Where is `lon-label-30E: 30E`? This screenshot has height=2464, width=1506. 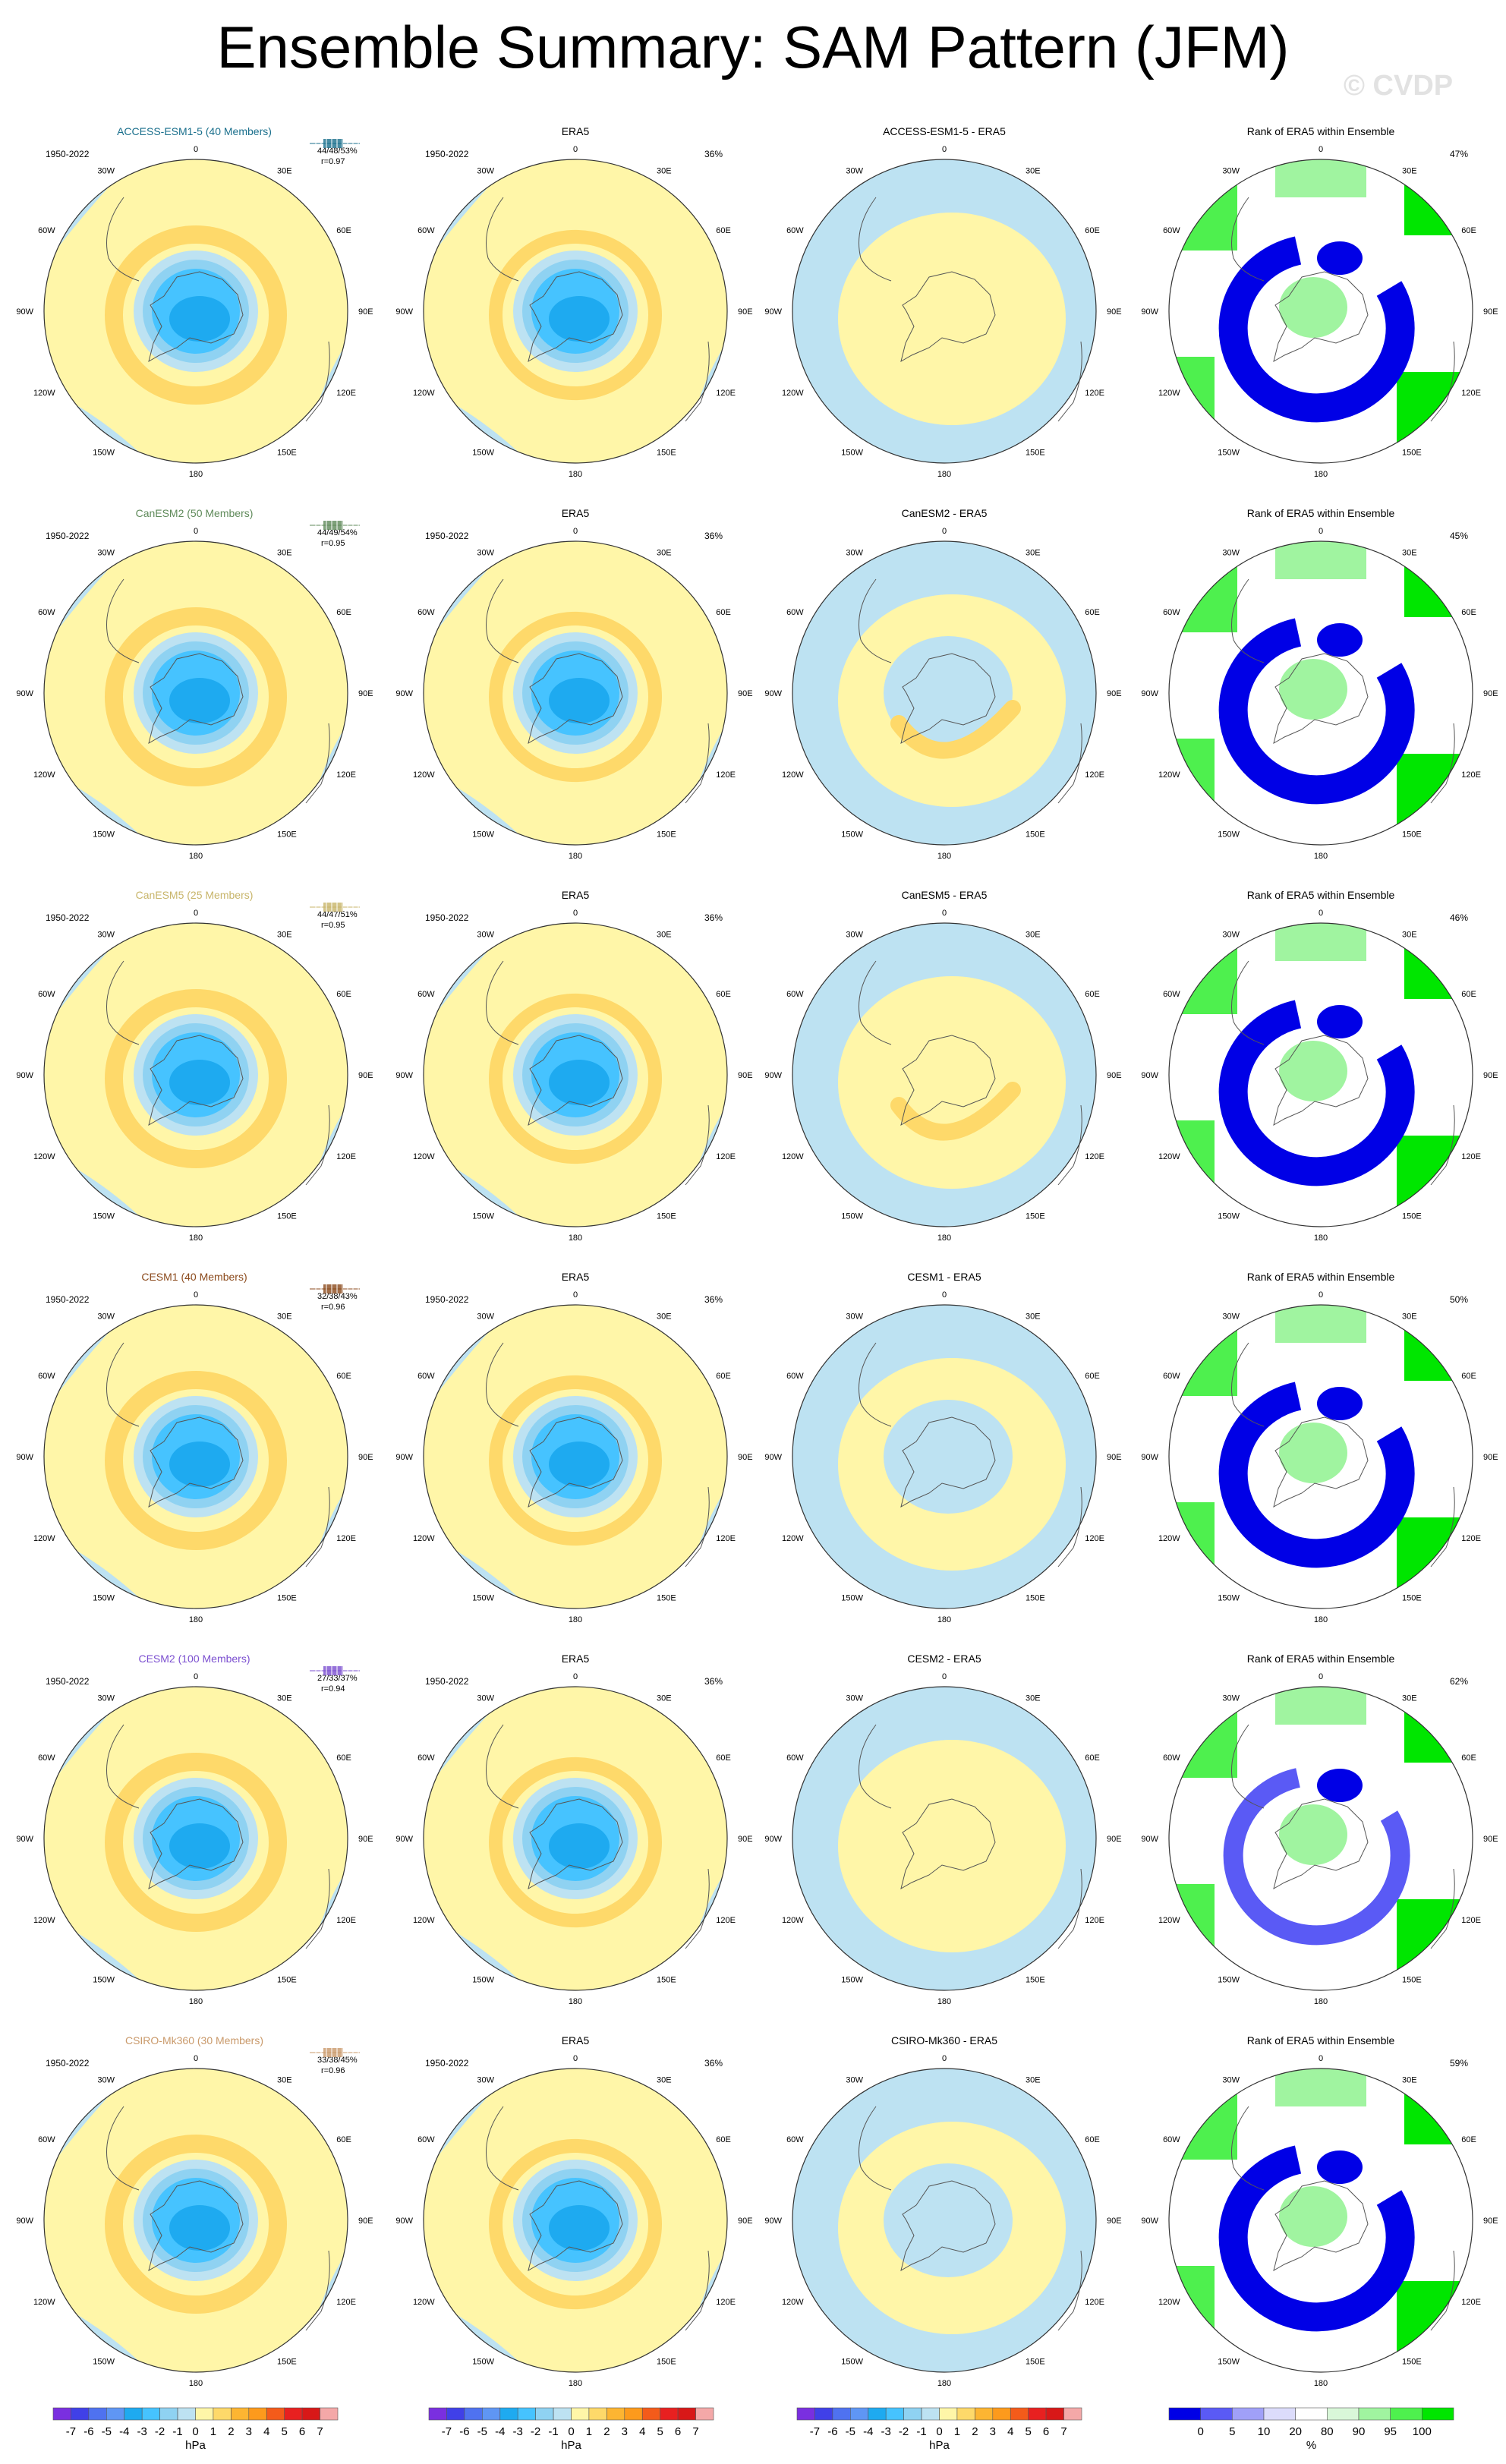 lon-label-30E: 30E is located at coordinates (1033, 1317).